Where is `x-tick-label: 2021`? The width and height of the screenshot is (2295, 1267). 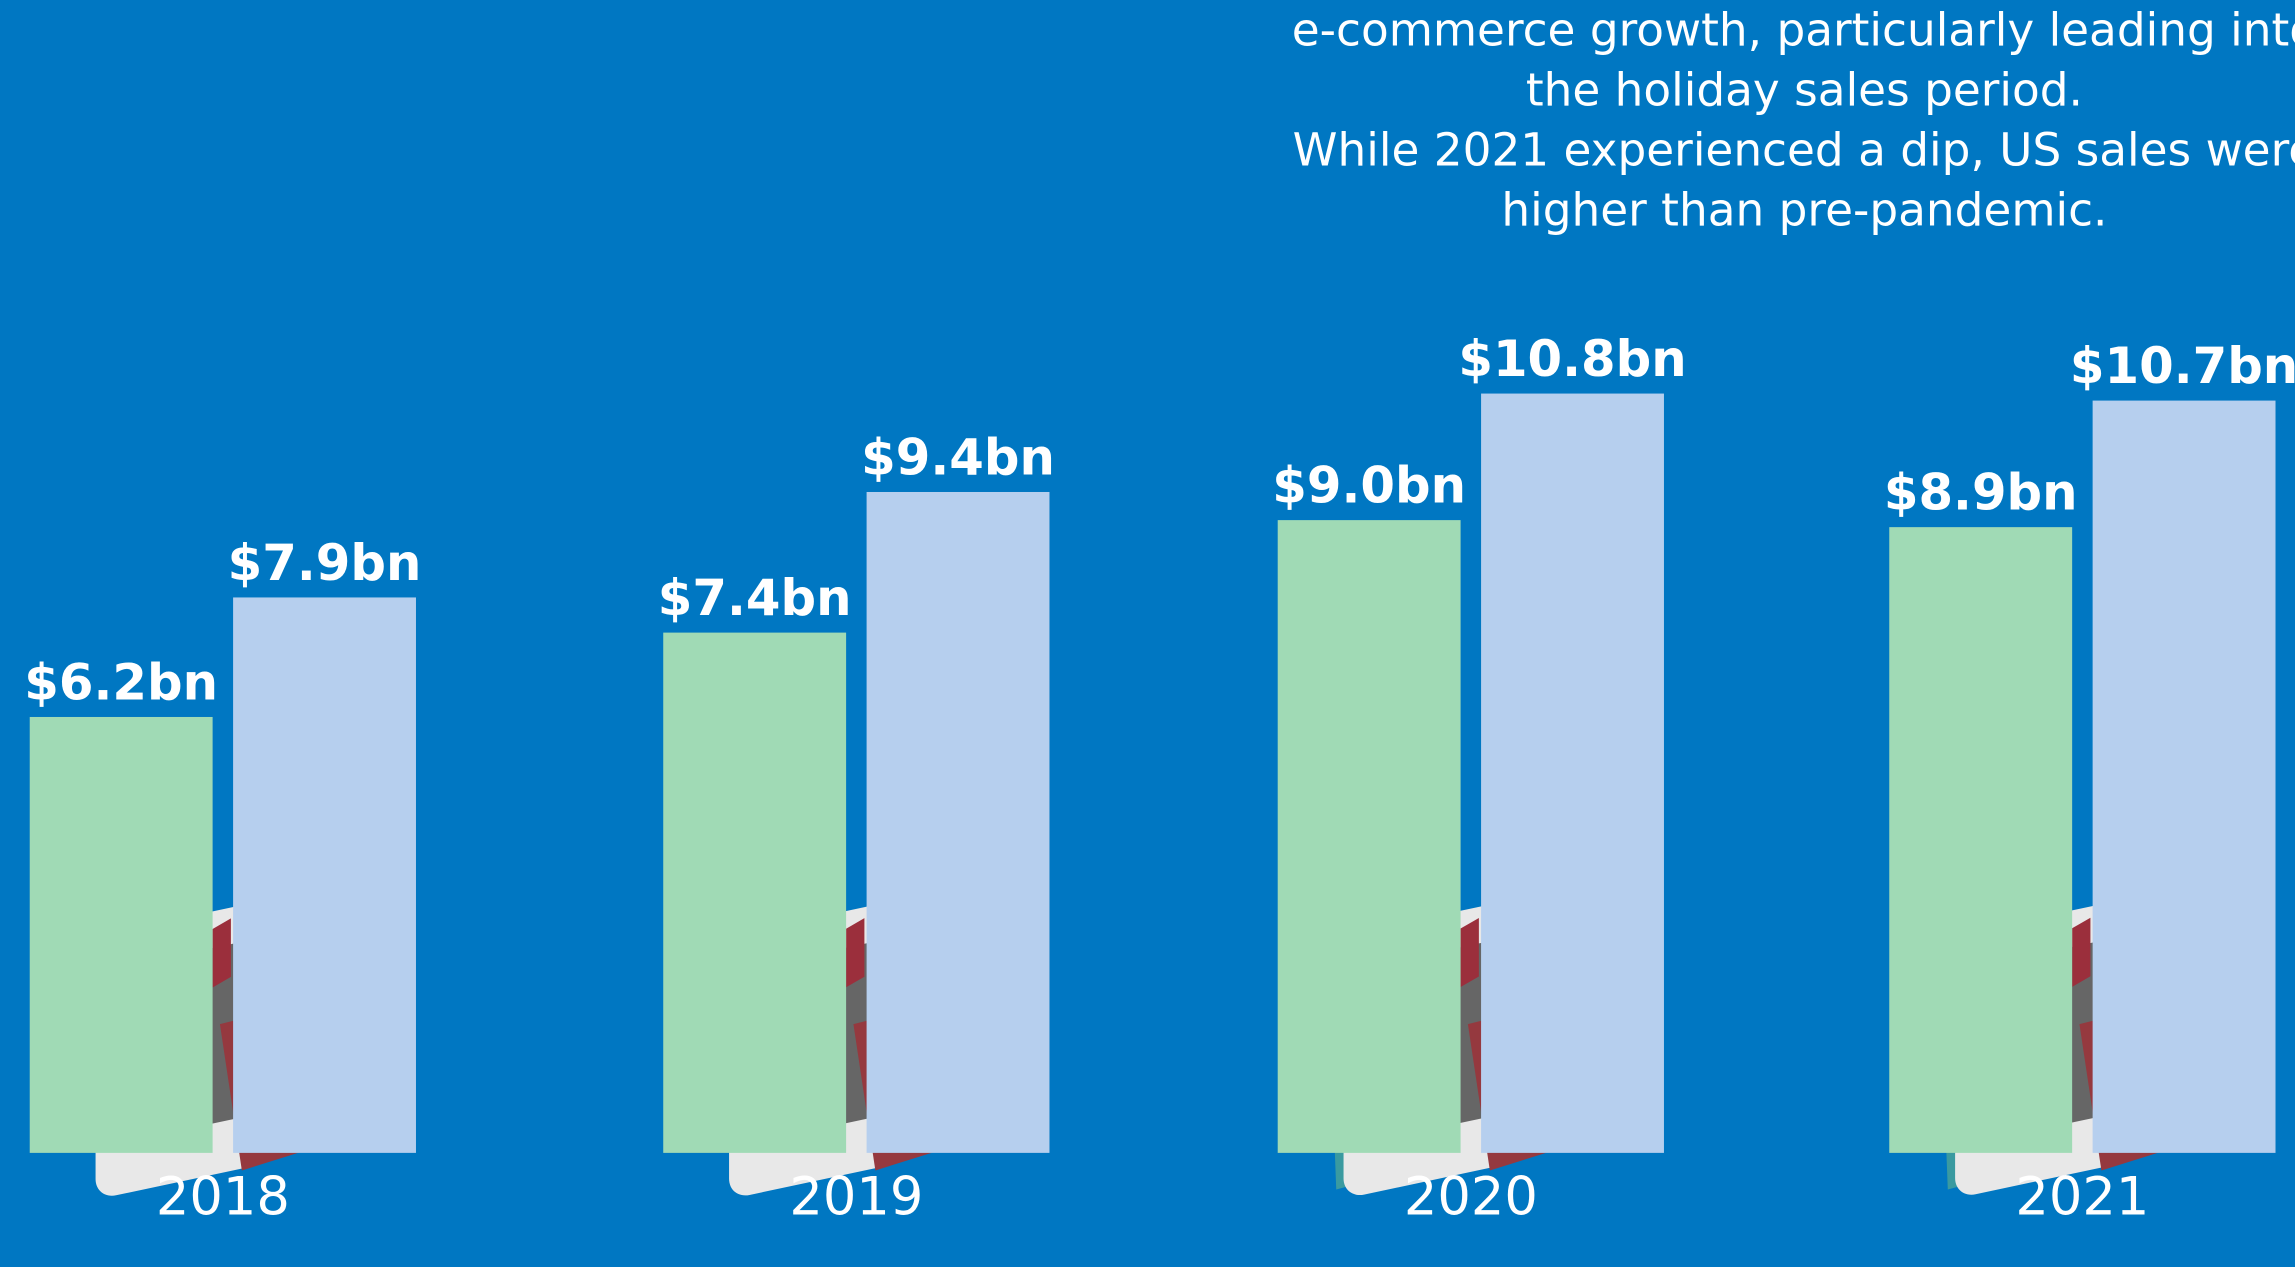 x-tick-label: 2021 is located at coordinates (2082, 1196).